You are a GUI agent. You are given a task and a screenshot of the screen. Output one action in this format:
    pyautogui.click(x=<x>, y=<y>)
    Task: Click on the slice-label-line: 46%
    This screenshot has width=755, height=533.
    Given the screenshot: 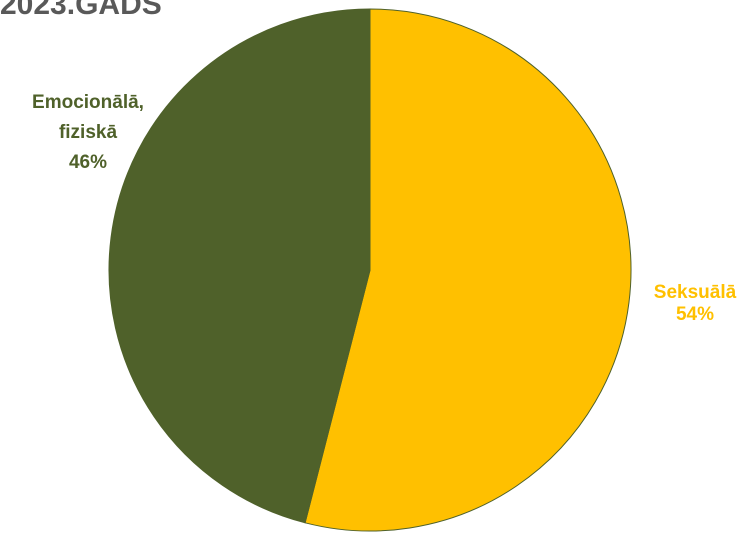 What is the action you would take?
    pyautogui.click(x=88, y=162)
    